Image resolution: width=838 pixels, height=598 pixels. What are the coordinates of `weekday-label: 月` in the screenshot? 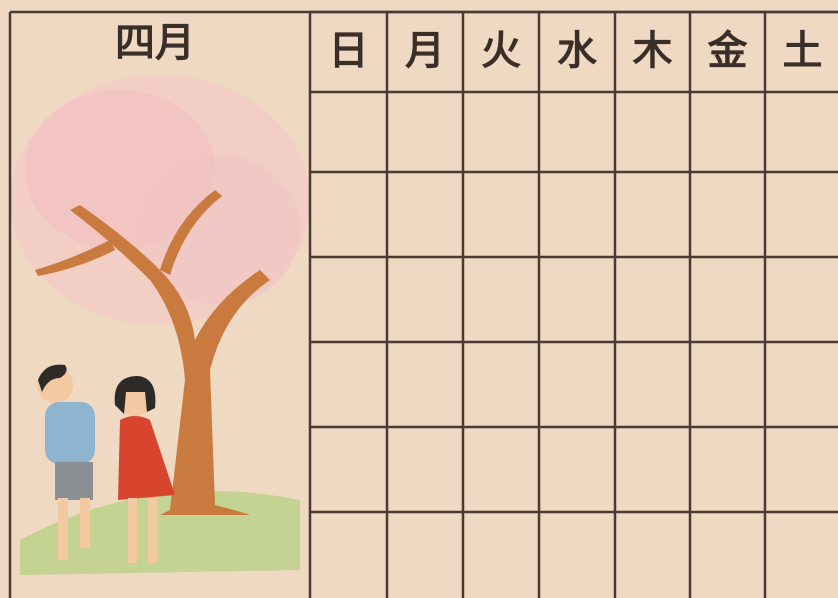 It's located at (425, 50).